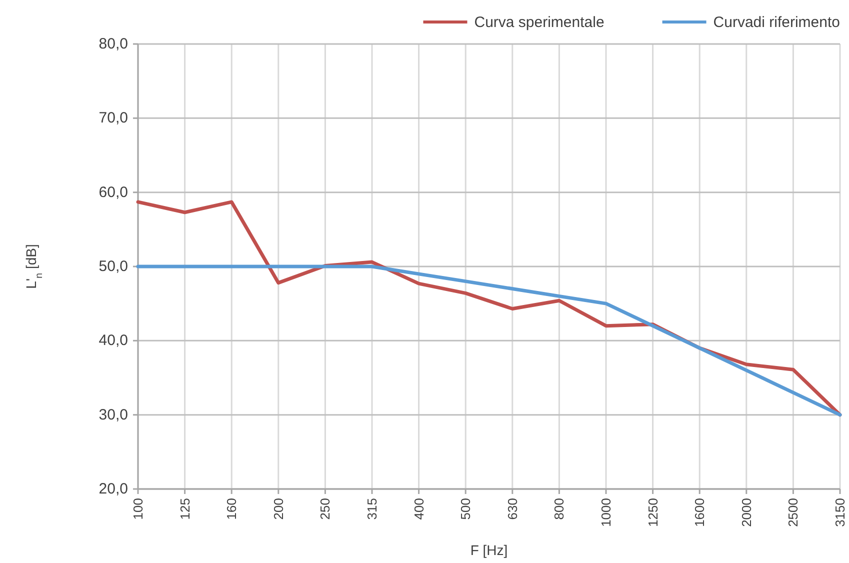  What do you see at coordinates (232, 509) in the screenshot?
I see `x-tick-label: 160` at bounding box center [232, 509].